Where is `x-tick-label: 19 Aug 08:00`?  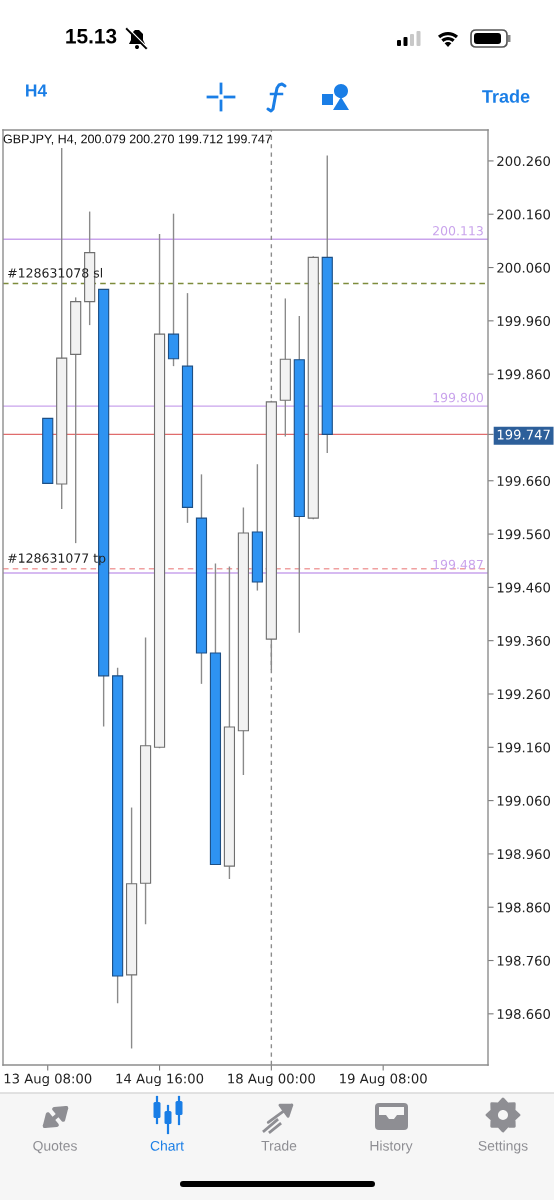 x-tick-label: 19 Aug 08:00 is located at coordinates (383, 1080).